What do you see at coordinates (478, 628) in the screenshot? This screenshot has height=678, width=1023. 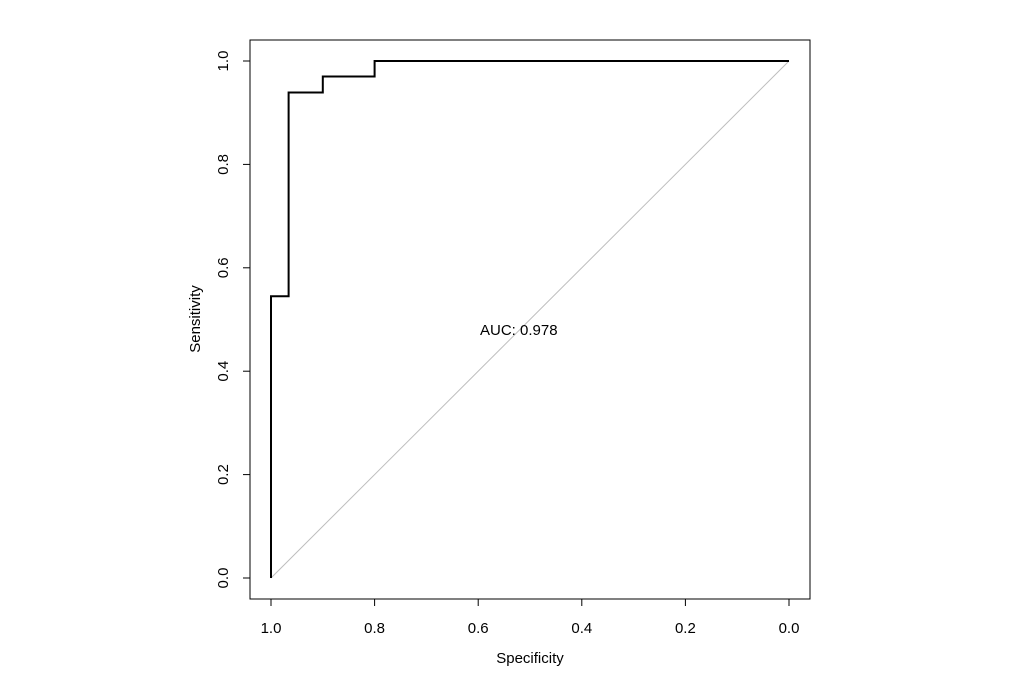 I see `x-tick-label: 0.6` at bounding box center [478, 628].